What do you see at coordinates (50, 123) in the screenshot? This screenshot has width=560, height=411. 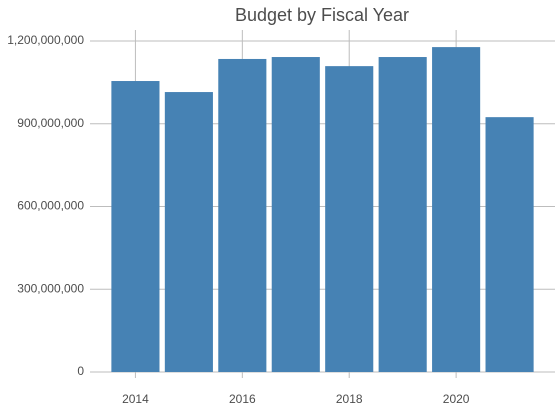 I see `y-tick-label: 900,000,000` at bounding box center [50, 123].